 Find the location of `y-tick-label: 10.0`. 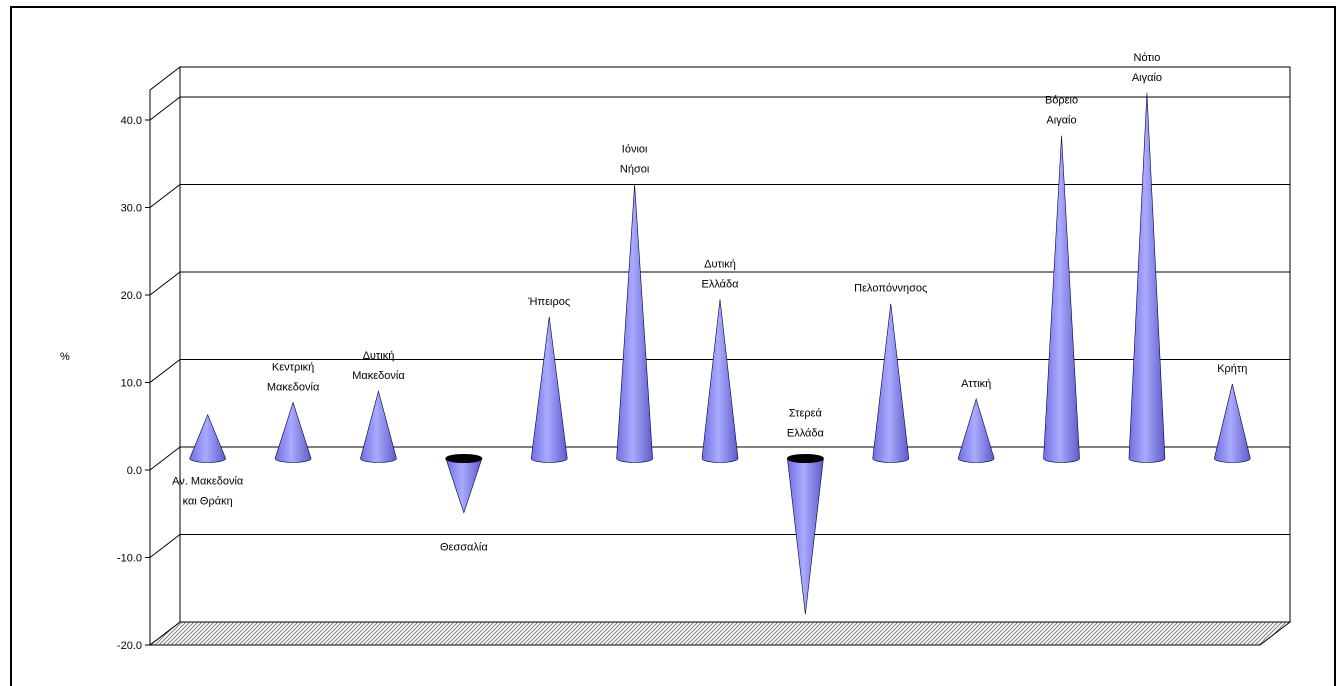

y-tick-label: 10.0 is located at coordinates (131, 384).